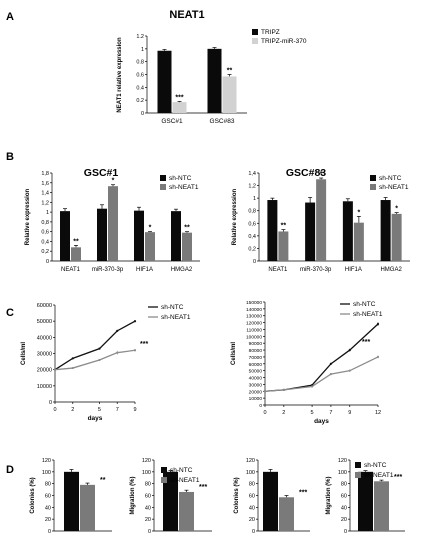 This screenshot has width=431, height=550. What do you see at coordinates (398, 477) in the screenshot?
I see `D4-significance: ***` at bounding box center [398, 477].